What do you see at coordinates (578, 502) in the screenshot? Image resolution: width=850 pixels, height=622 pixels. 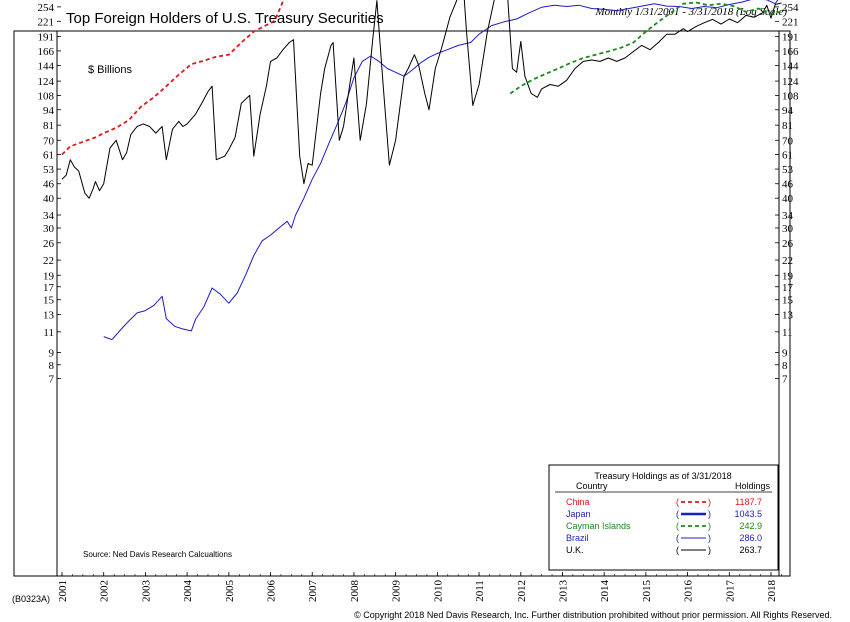 I see `legend-label-china: China` at bounding box center [578, 502].